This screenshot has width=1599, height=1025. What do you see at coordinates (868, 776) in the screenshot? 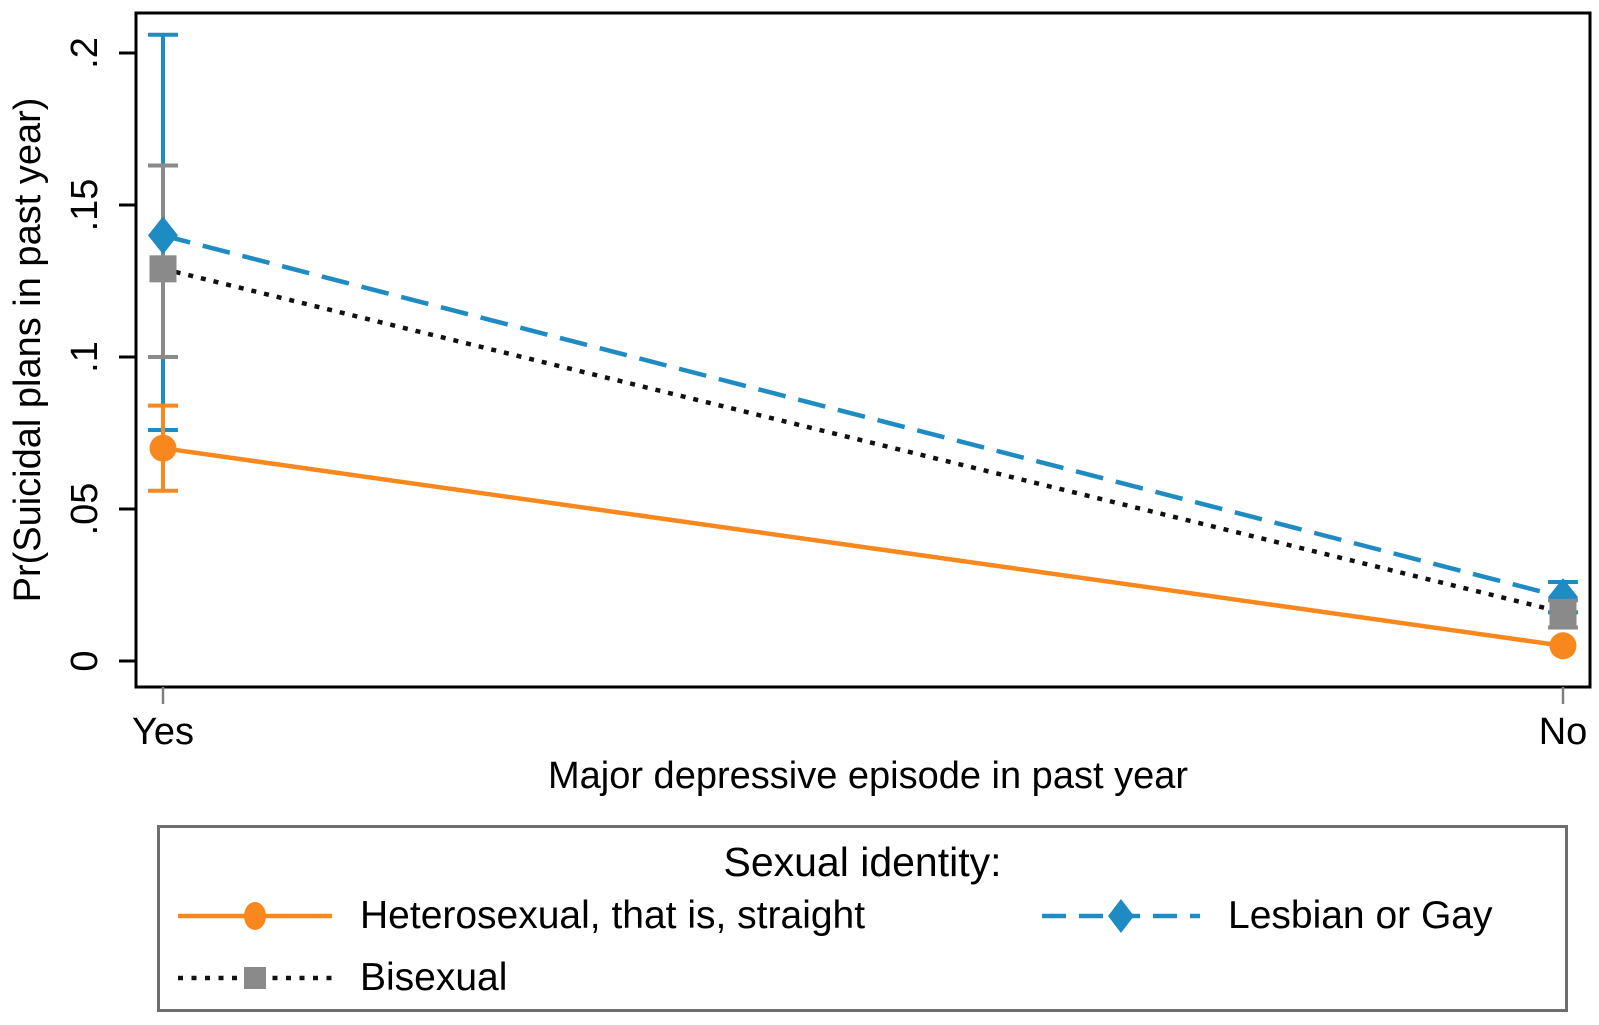
I see `x-axis-title: Major depressive episode in past year` at bounding box center [868, 776].